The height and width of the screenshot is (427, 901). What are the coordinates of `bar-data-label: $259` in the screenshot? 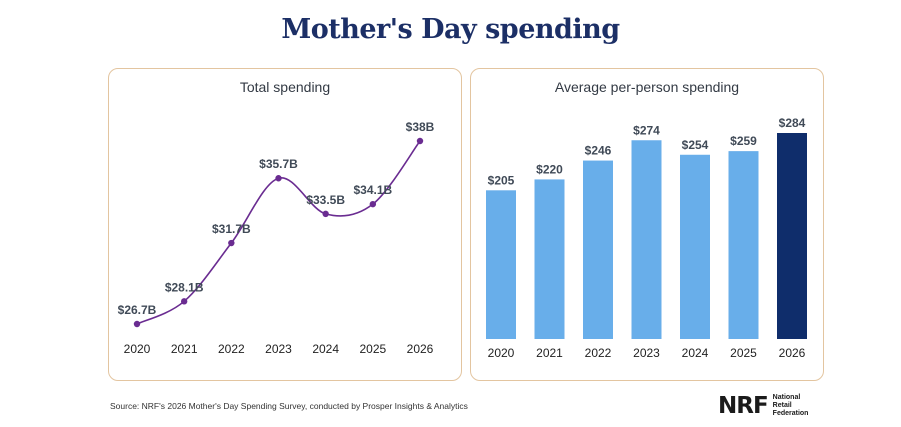 It's located at (743, 141).